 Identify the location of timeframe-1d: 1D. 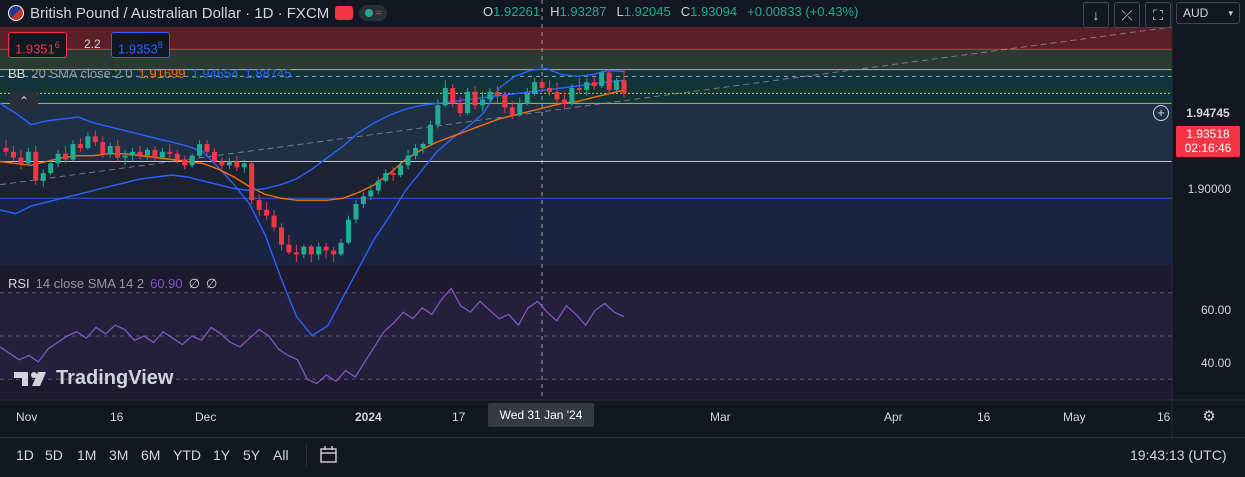
(25, 455).